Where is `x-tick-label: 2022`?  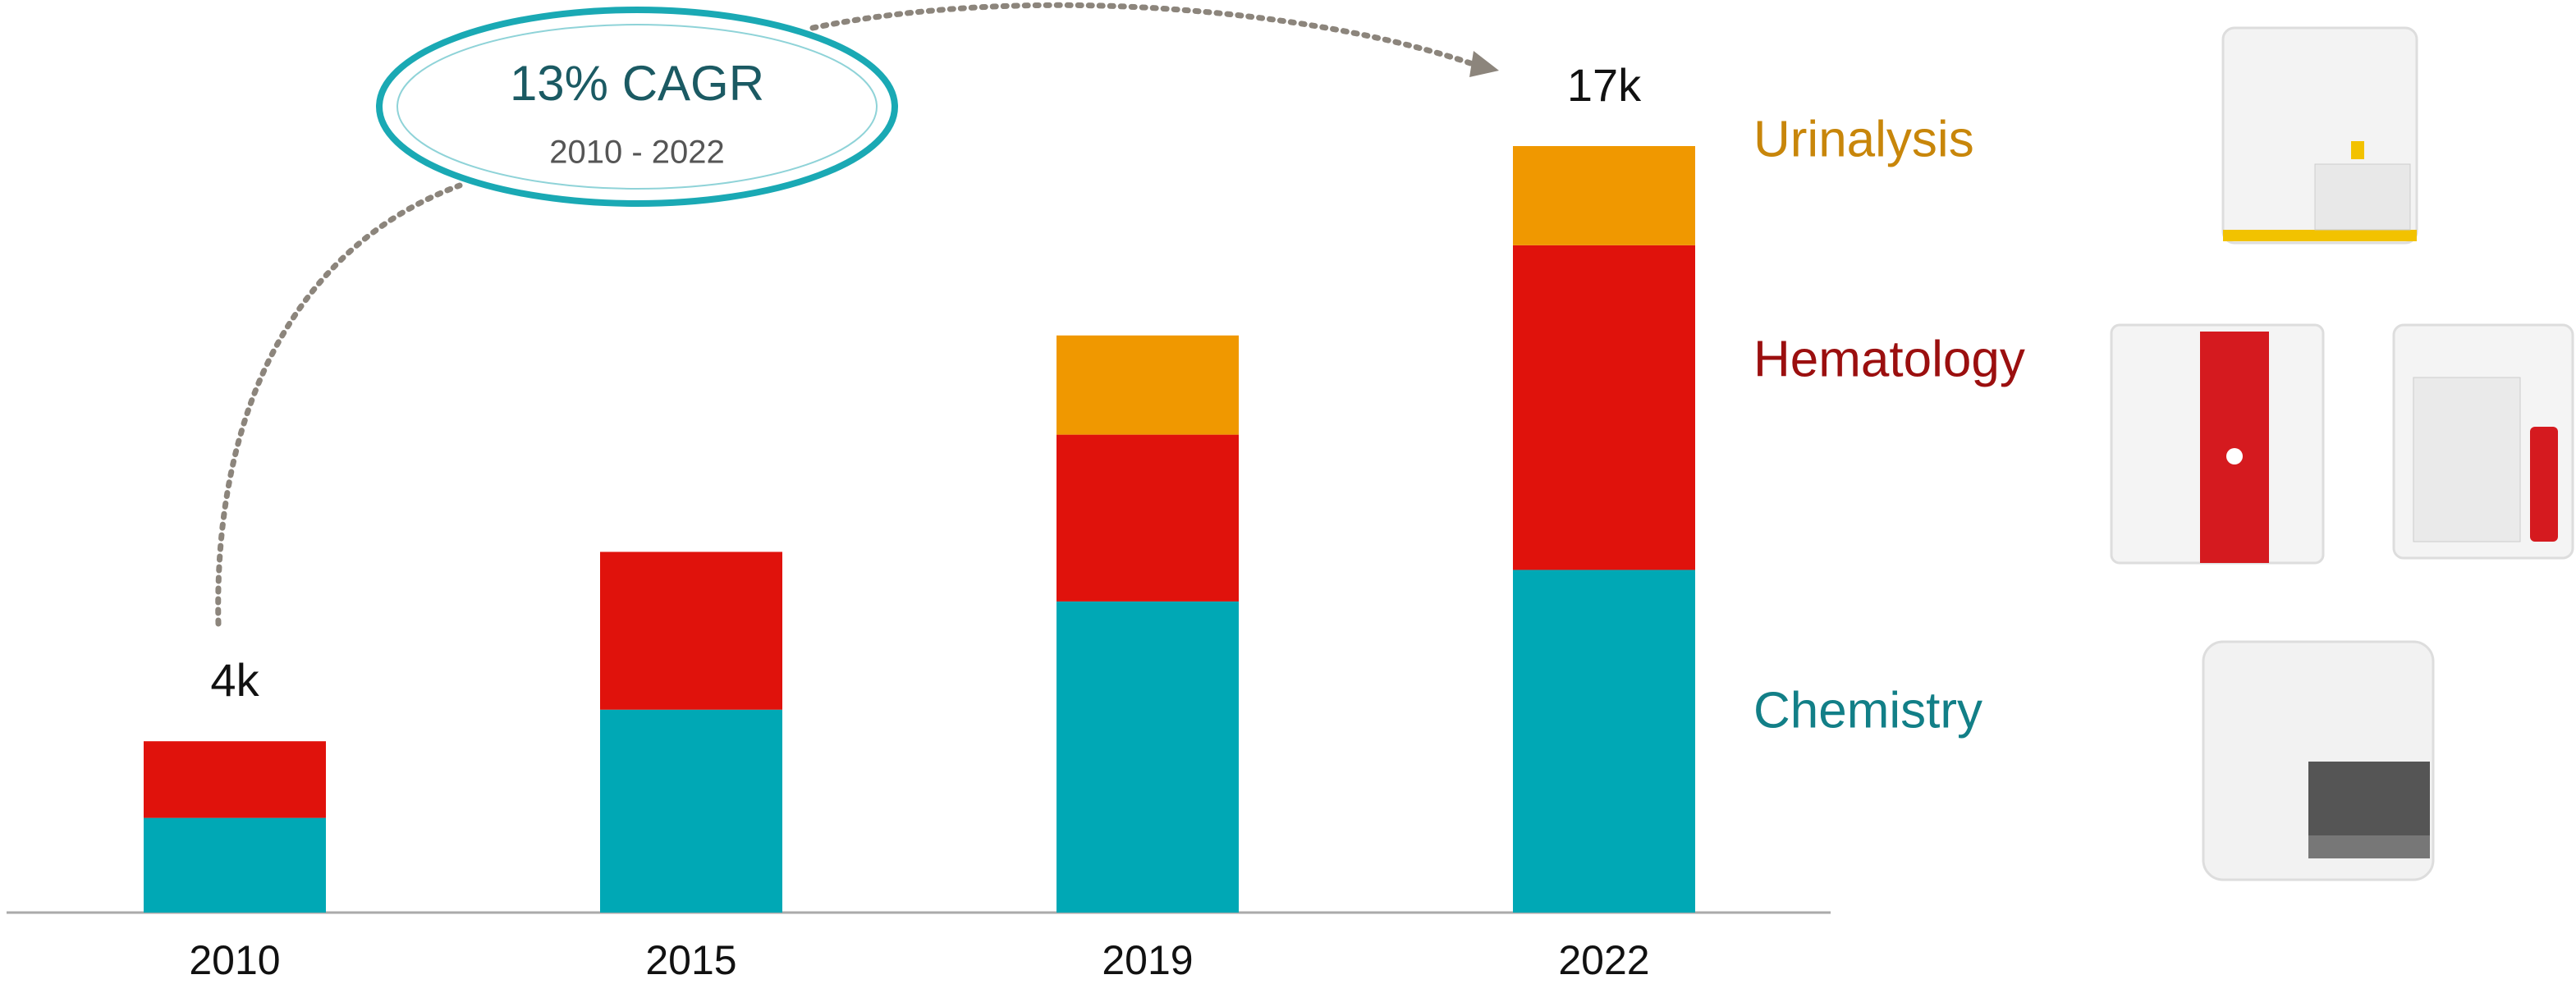
x-tick-label: 2022 is located at coordinates (1603, 960).